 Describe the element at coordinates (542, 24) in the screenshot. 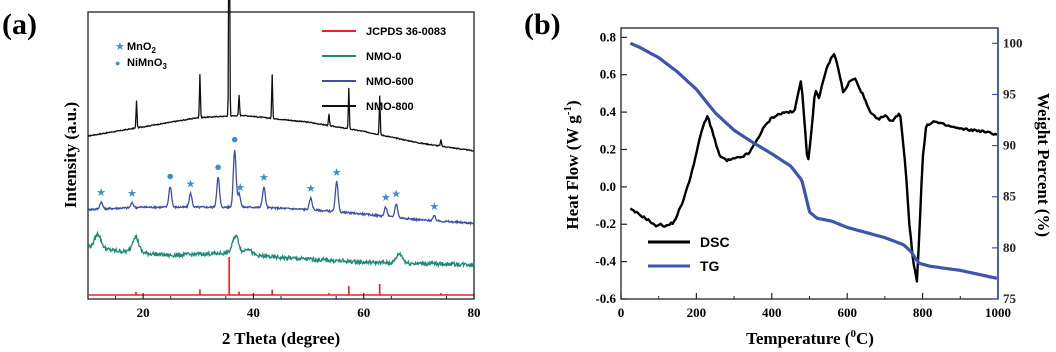

I see `panel-b-label: (b)` at that location.